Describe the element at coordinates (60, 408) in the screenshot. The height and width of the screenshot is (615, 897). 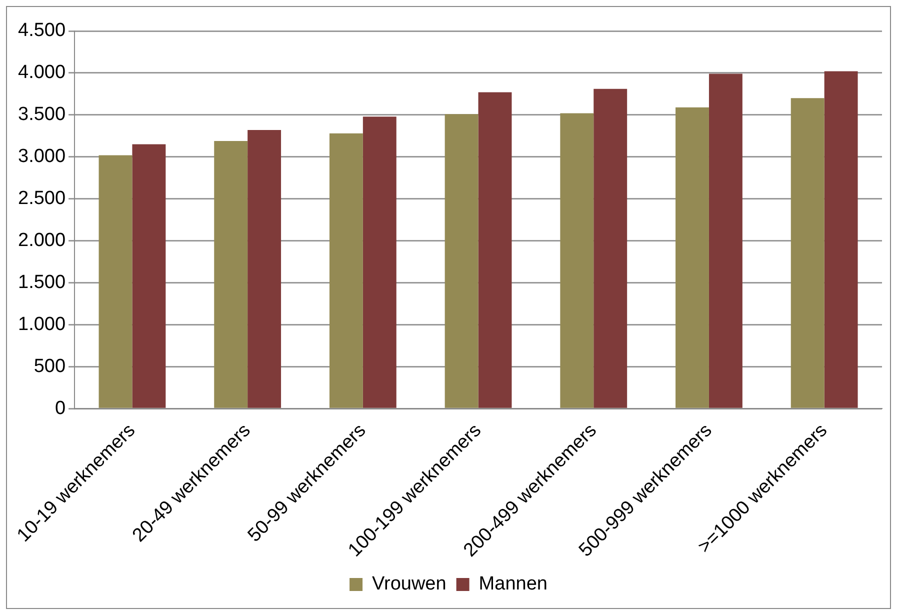
I see `y-tick-label: 0` at that location.